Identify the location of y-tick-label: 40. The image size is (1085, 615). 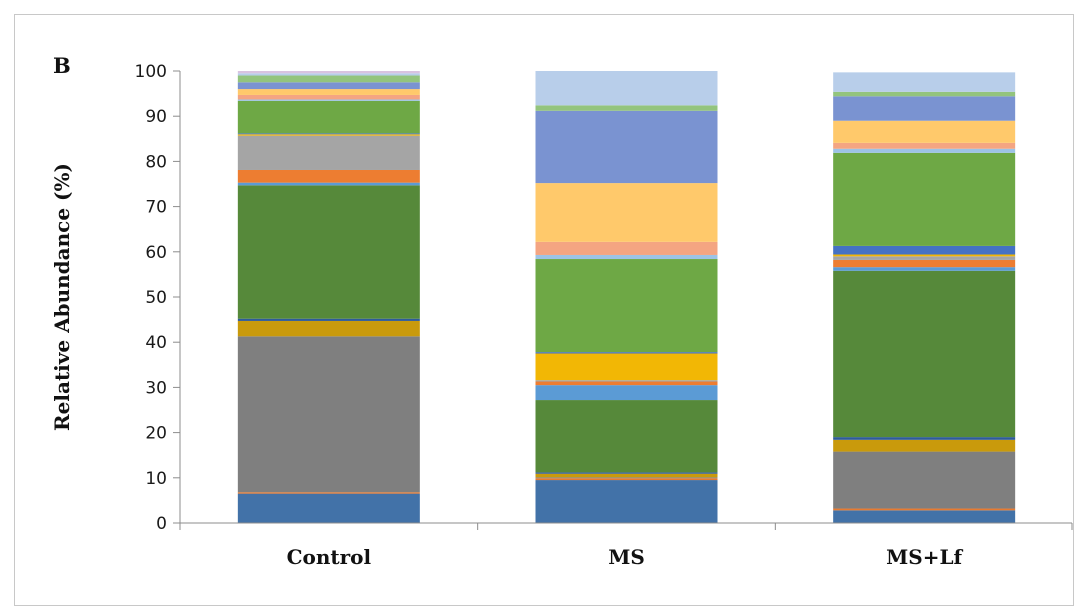
(156, 343).